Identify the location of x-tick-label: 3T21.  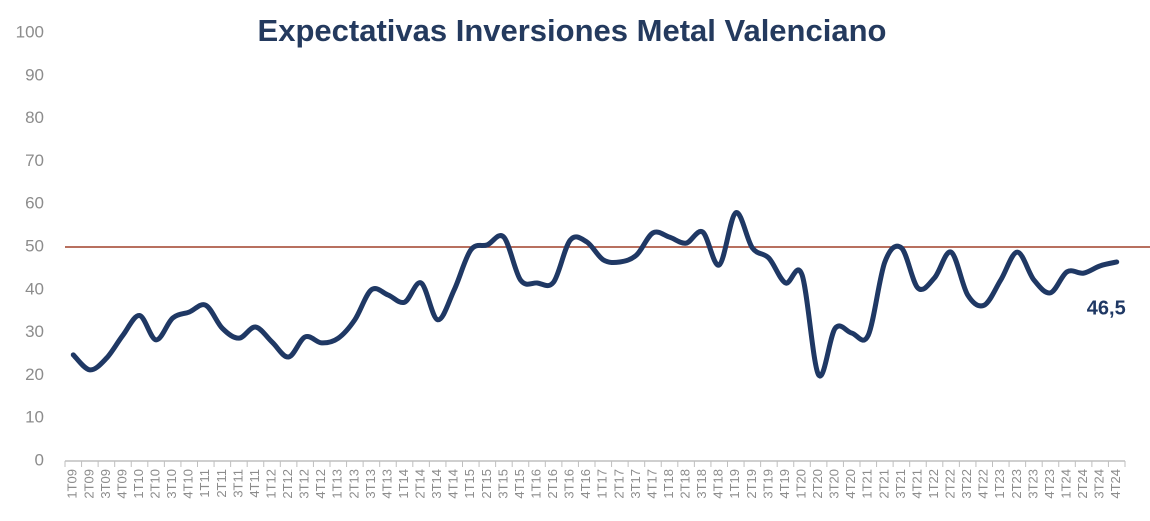
(900, 484).